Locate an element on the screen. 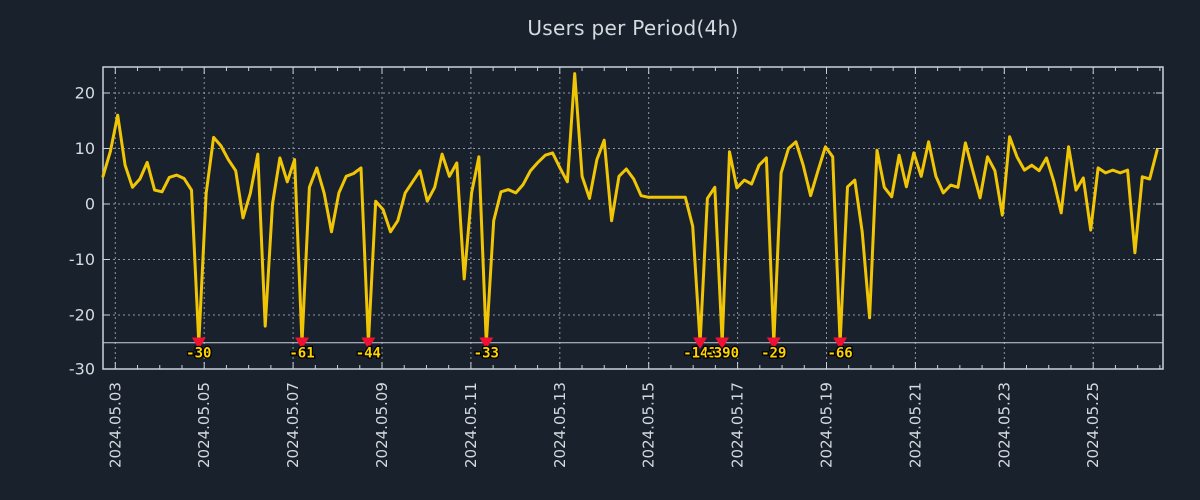 The image size is (1200, 500). svg-text: 2024.05.21 is located at coordinates (915, 425).